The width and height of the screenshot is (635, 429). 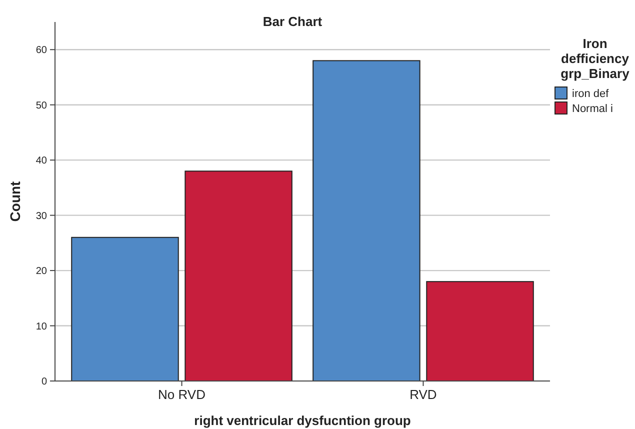 I want to click on legend-label: Normal i, so click(x=592, y=108).